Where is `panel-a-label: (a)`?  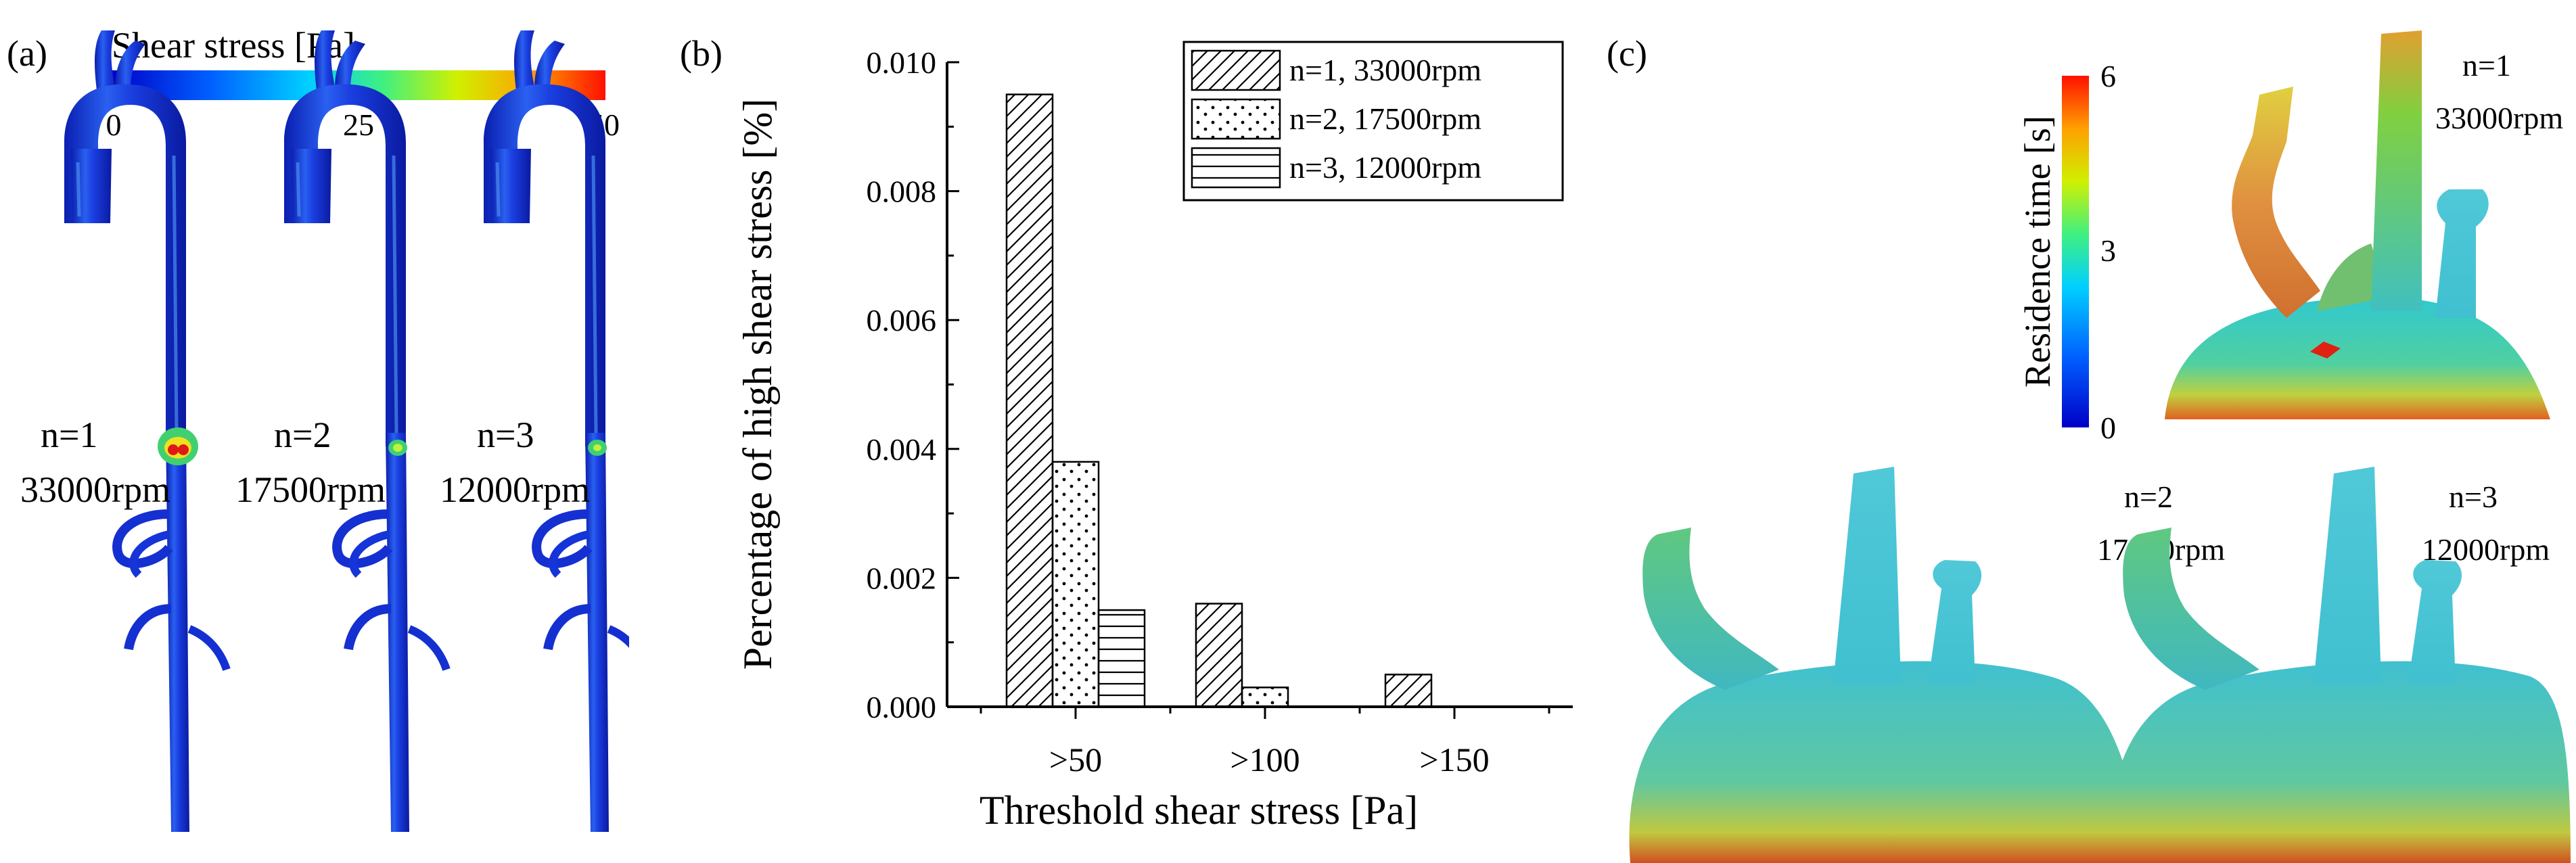 panel-a-label: (a) is located at coordinates (27, 53).